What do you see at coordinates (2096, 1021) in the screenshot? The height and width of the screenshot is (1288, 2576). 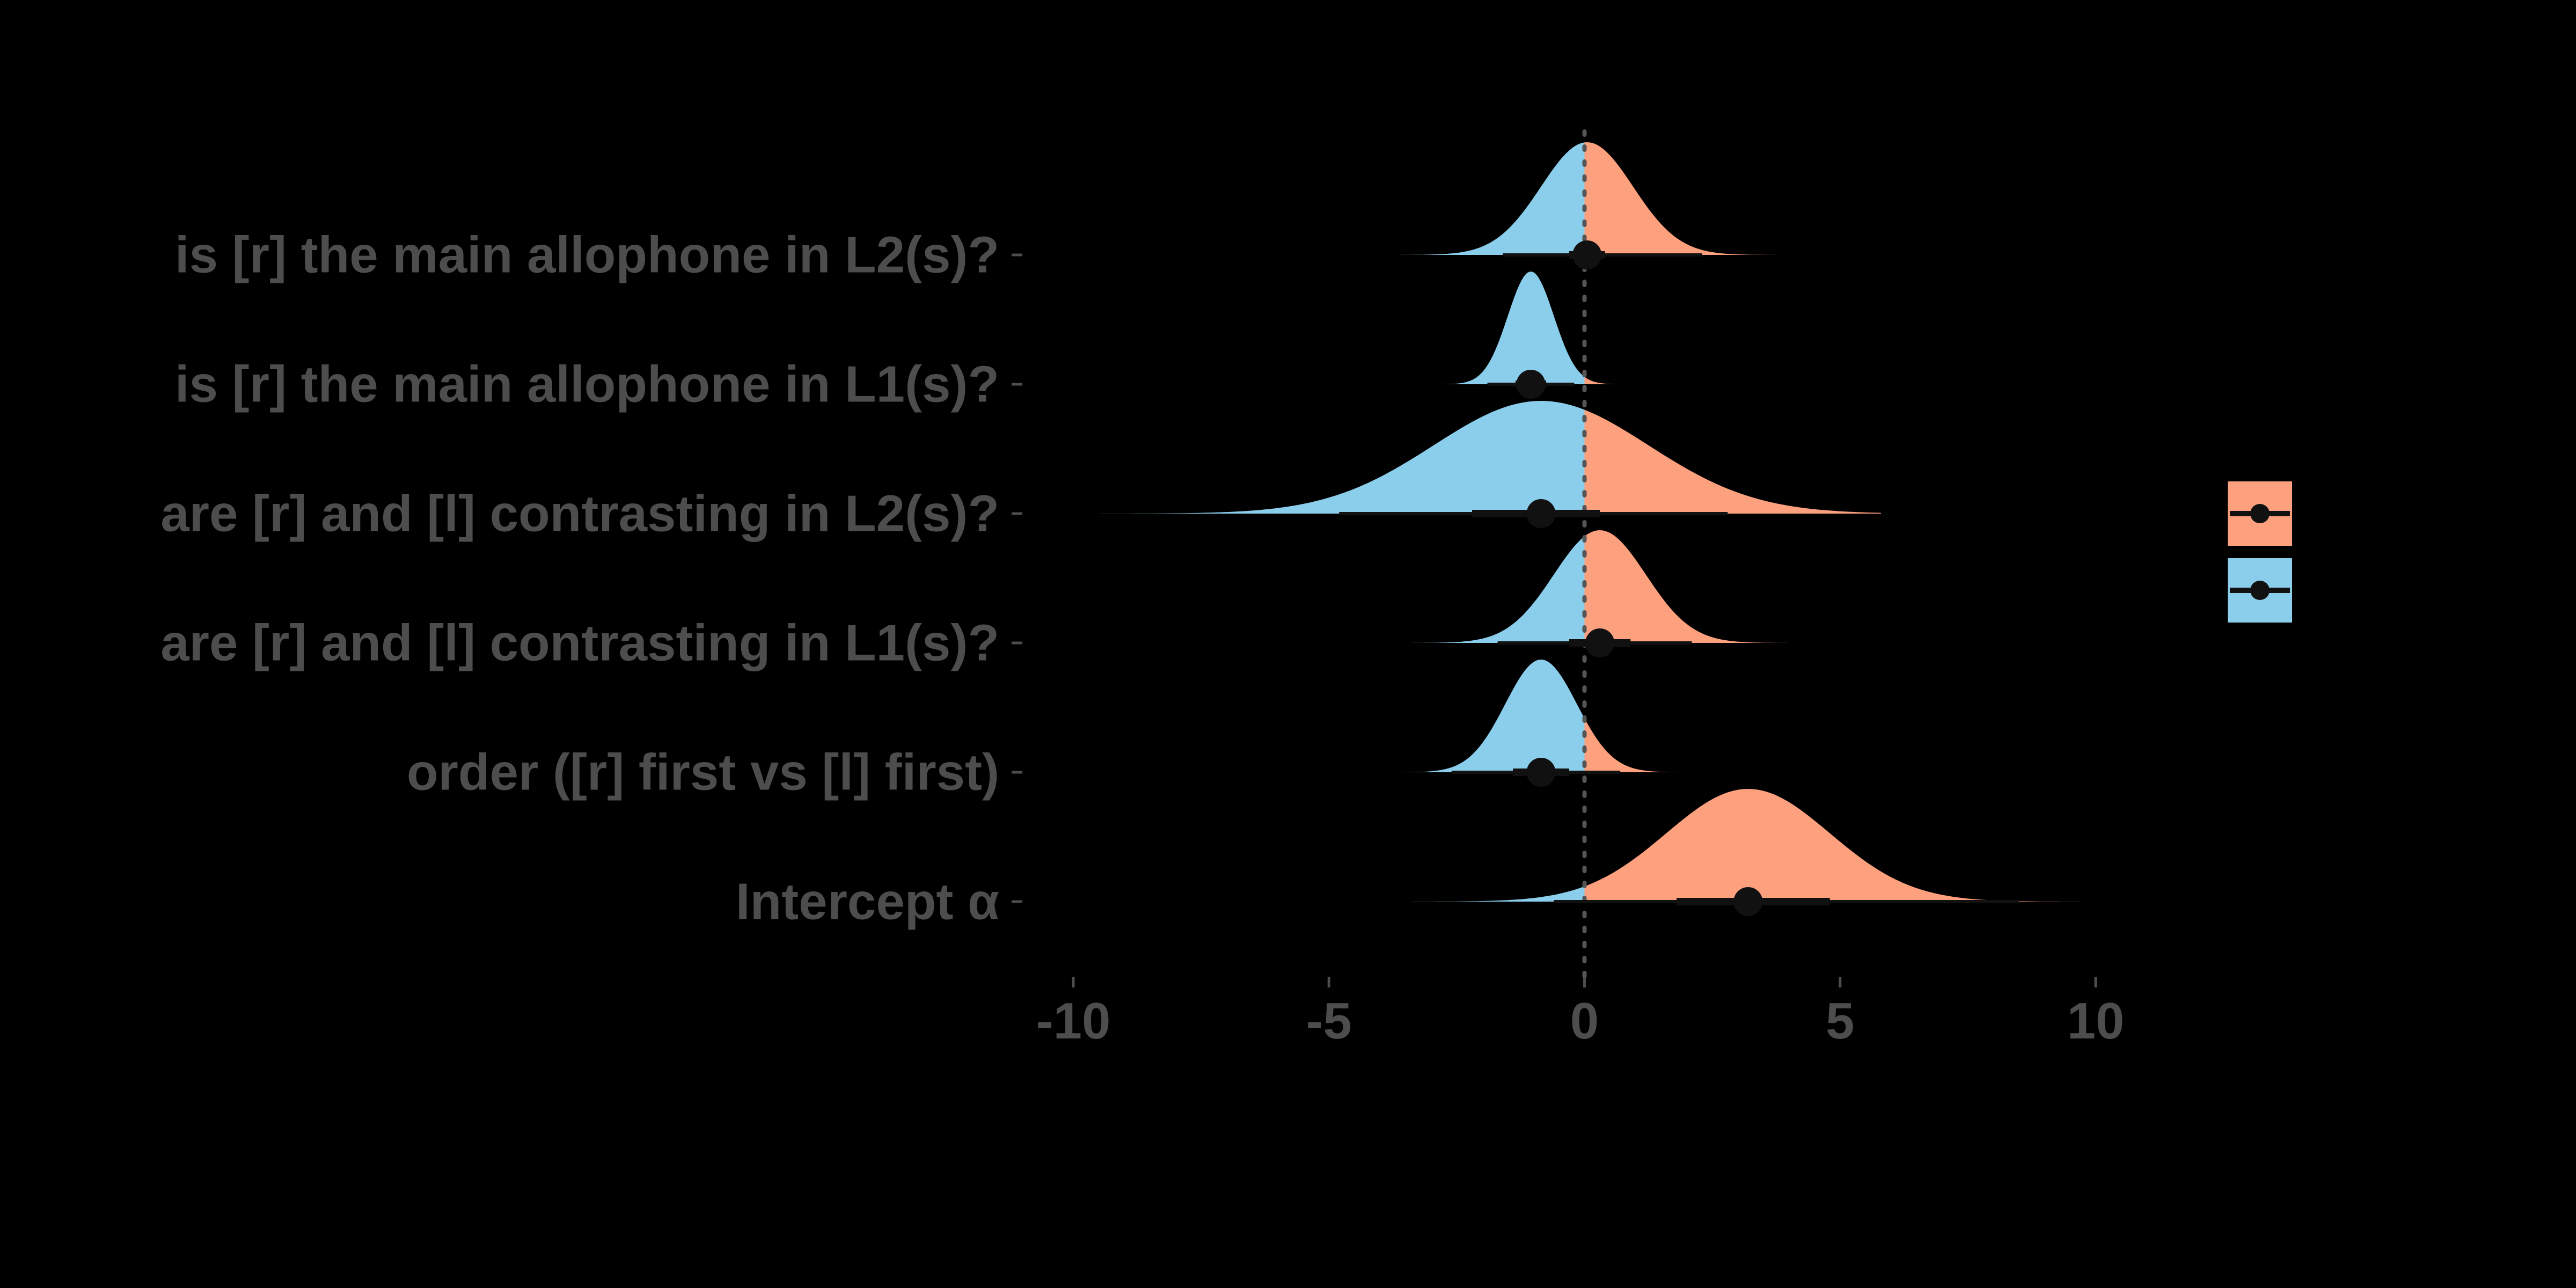 I see `x-tick-label-4: 10` at bounding box center [2096, 1021].